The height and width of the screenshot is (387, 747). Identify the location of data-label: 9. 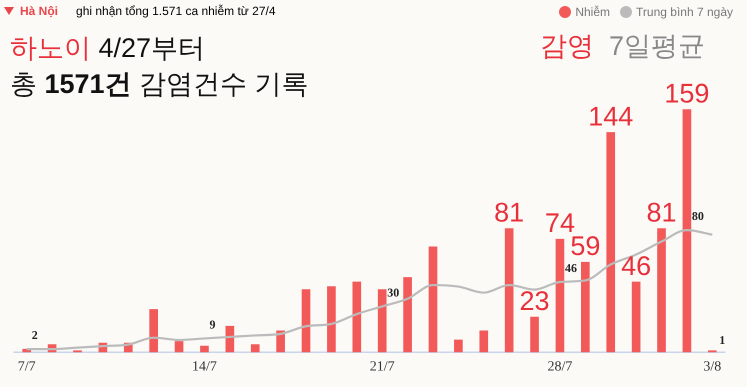
(212, 325).